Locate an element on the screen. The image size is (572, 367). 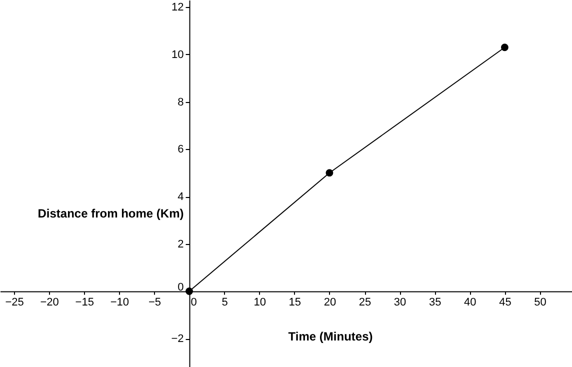
y-tick-label: 10 is located at coordinates (178, 54).